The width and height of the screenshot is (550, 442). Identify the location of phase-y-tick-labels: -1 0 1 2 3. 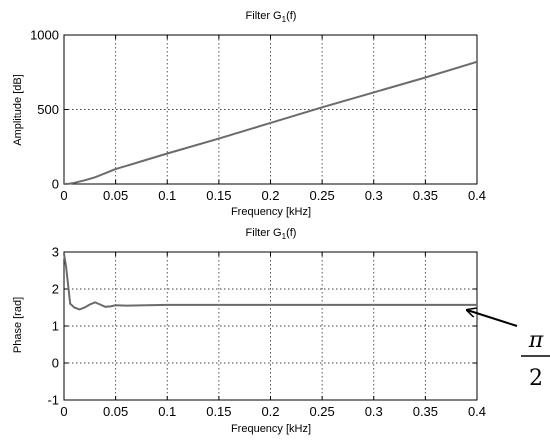
(53, 326).